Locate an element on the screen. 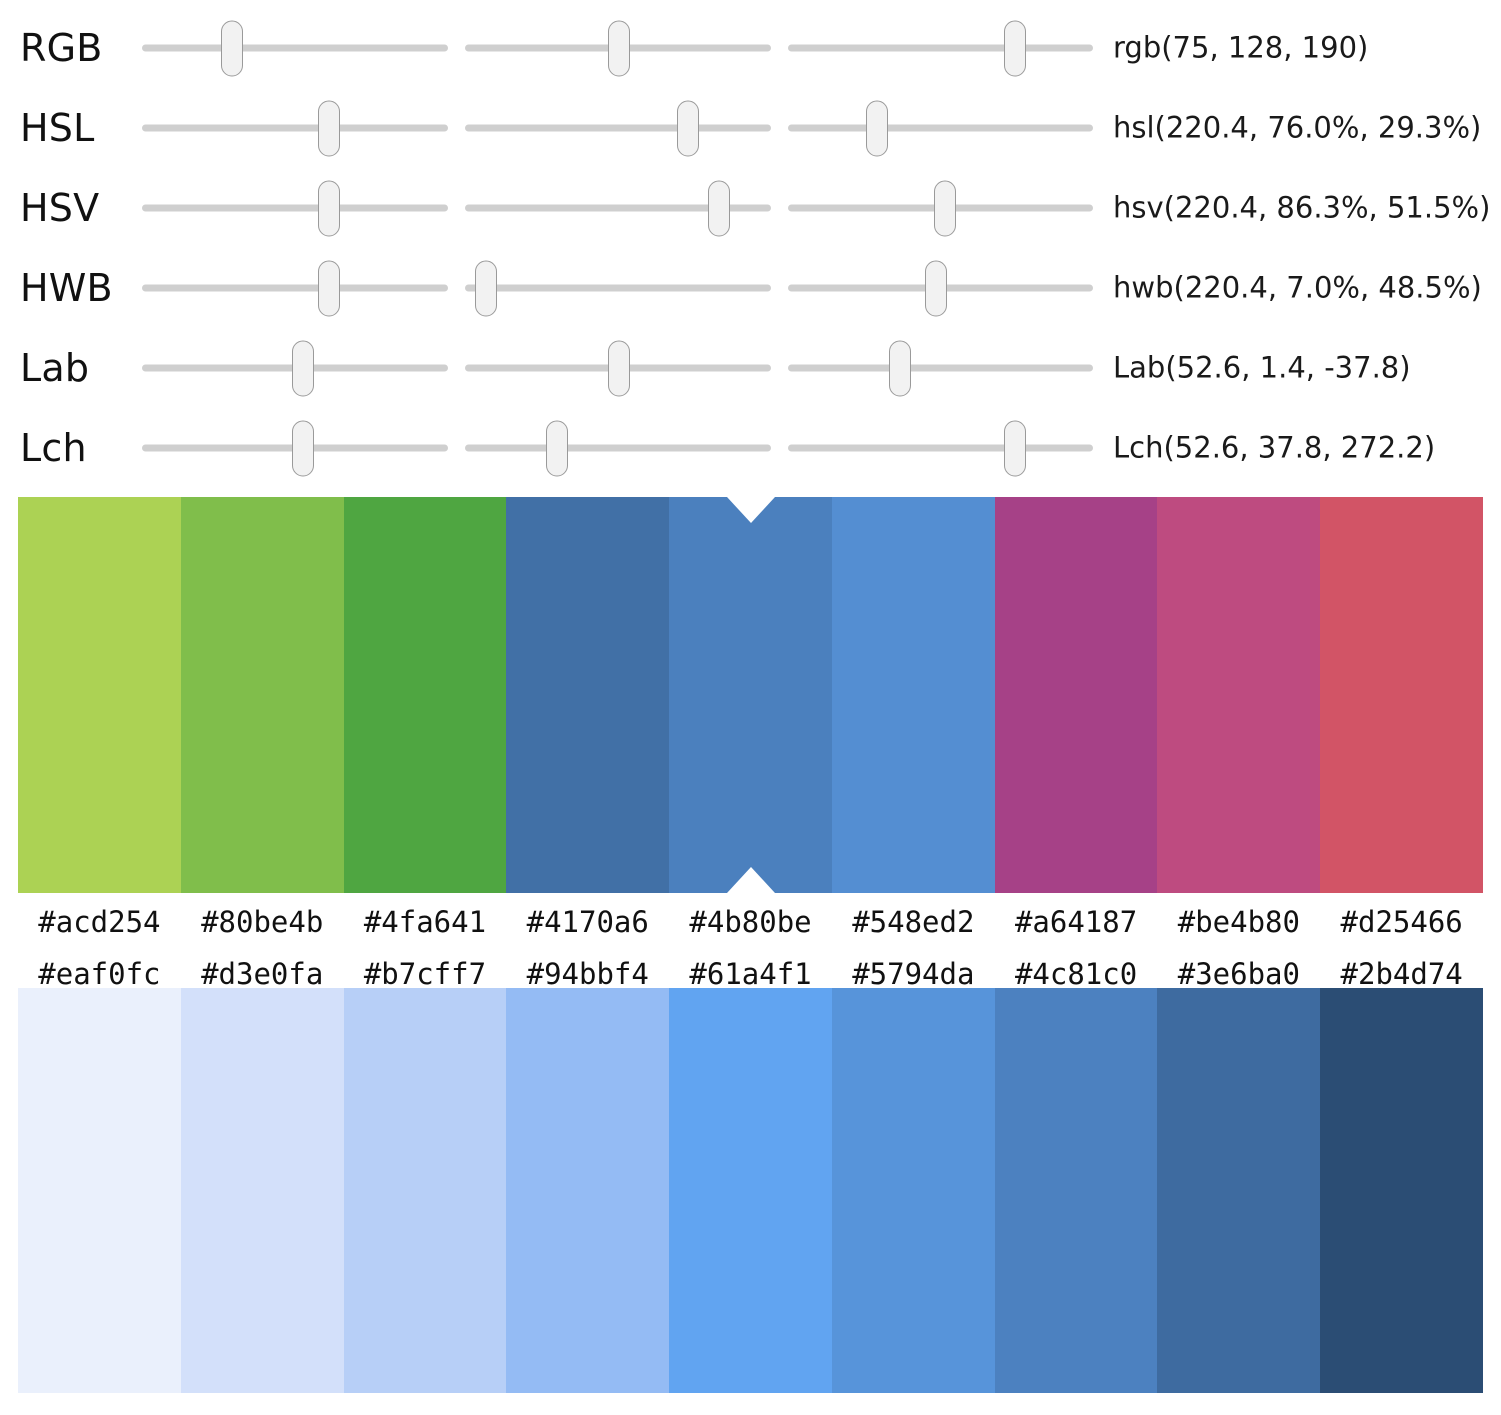  slider-row-lab: Lab Lab(52.6, 1.4, -37.8) is located at coordinates (750, 368).